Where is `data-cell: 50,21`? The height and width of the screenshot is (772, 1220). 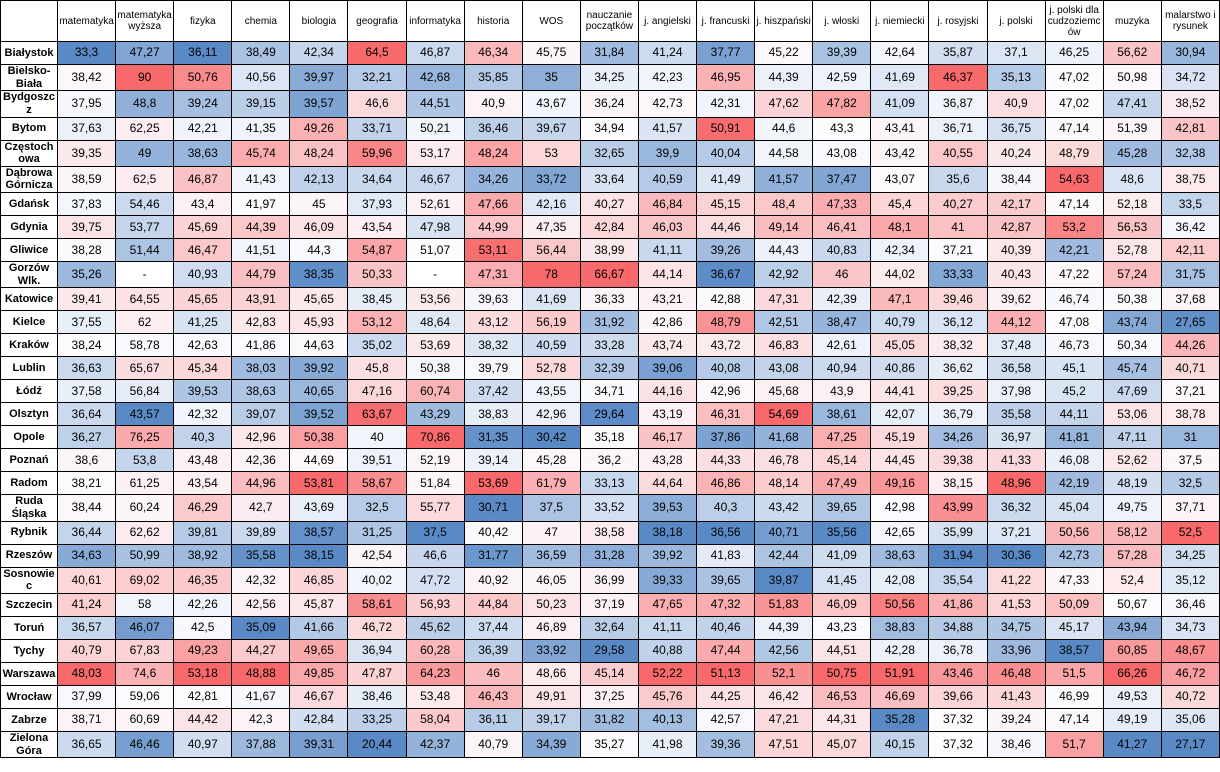 data-cell: 50,21 is located at coordinates (435, 128).